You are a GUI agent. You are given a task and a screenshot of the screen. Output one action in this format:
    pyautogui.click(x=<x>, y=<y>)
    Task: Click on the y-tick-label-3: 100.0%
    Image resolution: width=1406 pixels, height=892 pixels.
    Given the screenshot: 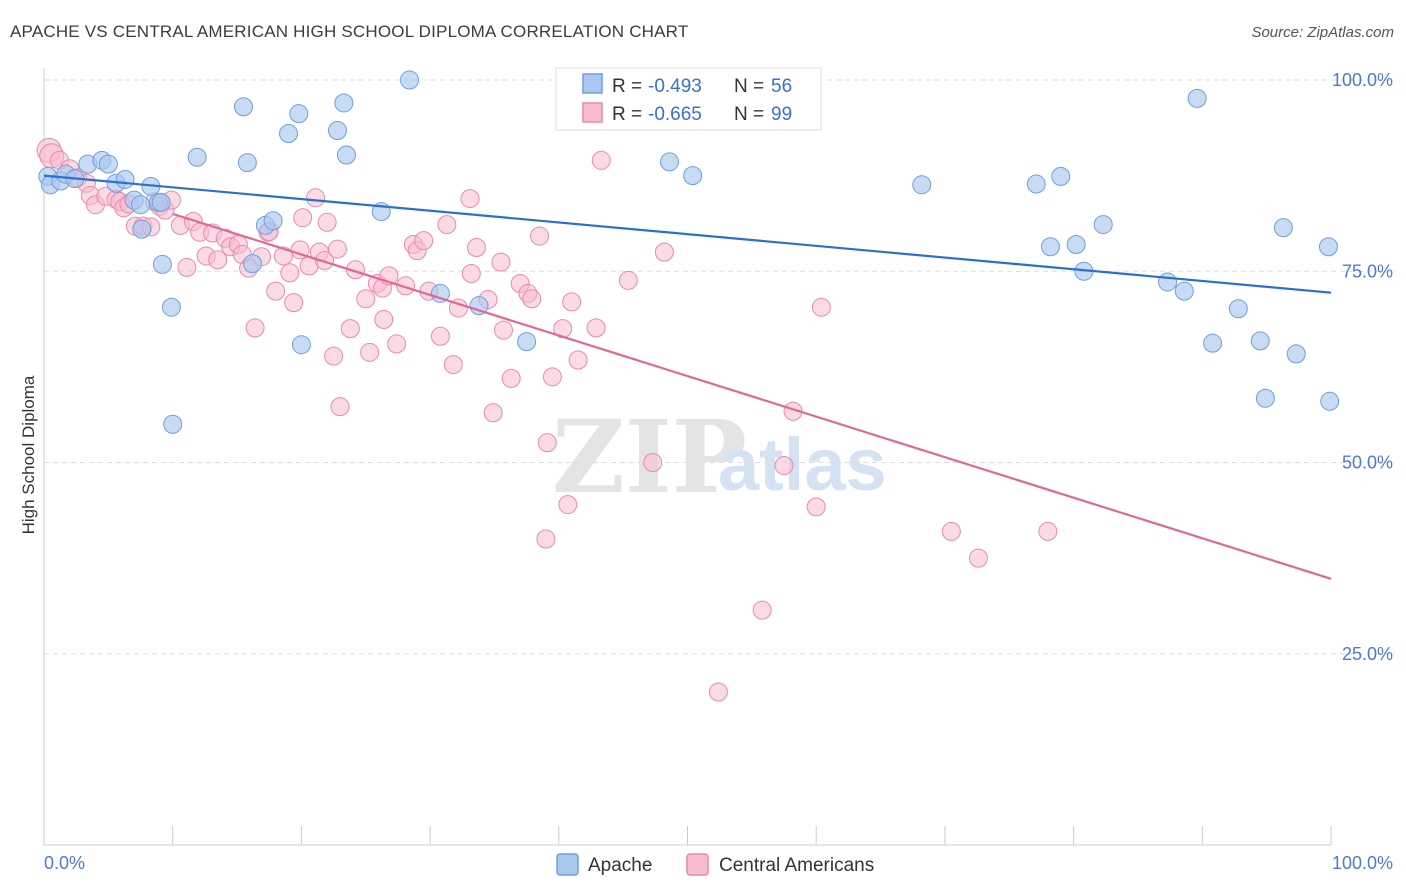 What is the action you would take?
    pyautogui.click(x=1362, y=80)
    